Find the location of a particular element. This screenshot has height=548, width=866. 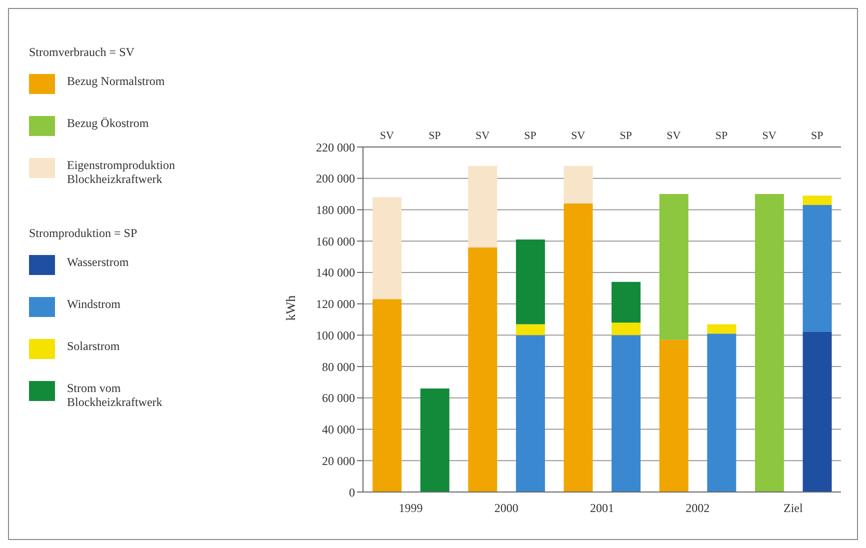

legend-label: Bezug Normalstrom is located at coordinates (116, 81).